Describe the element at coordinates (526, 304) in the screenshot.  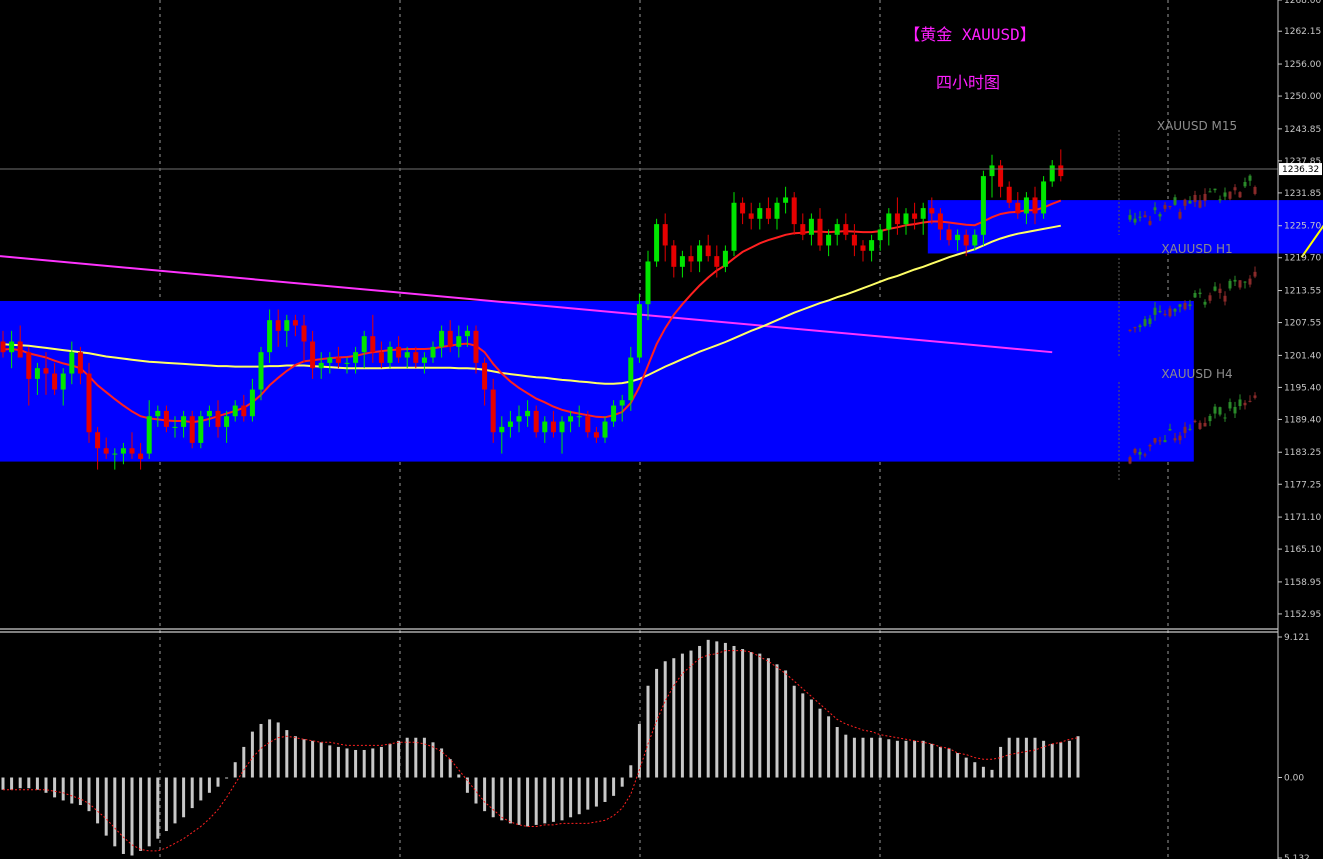
I see `descending-trendline` at that location.